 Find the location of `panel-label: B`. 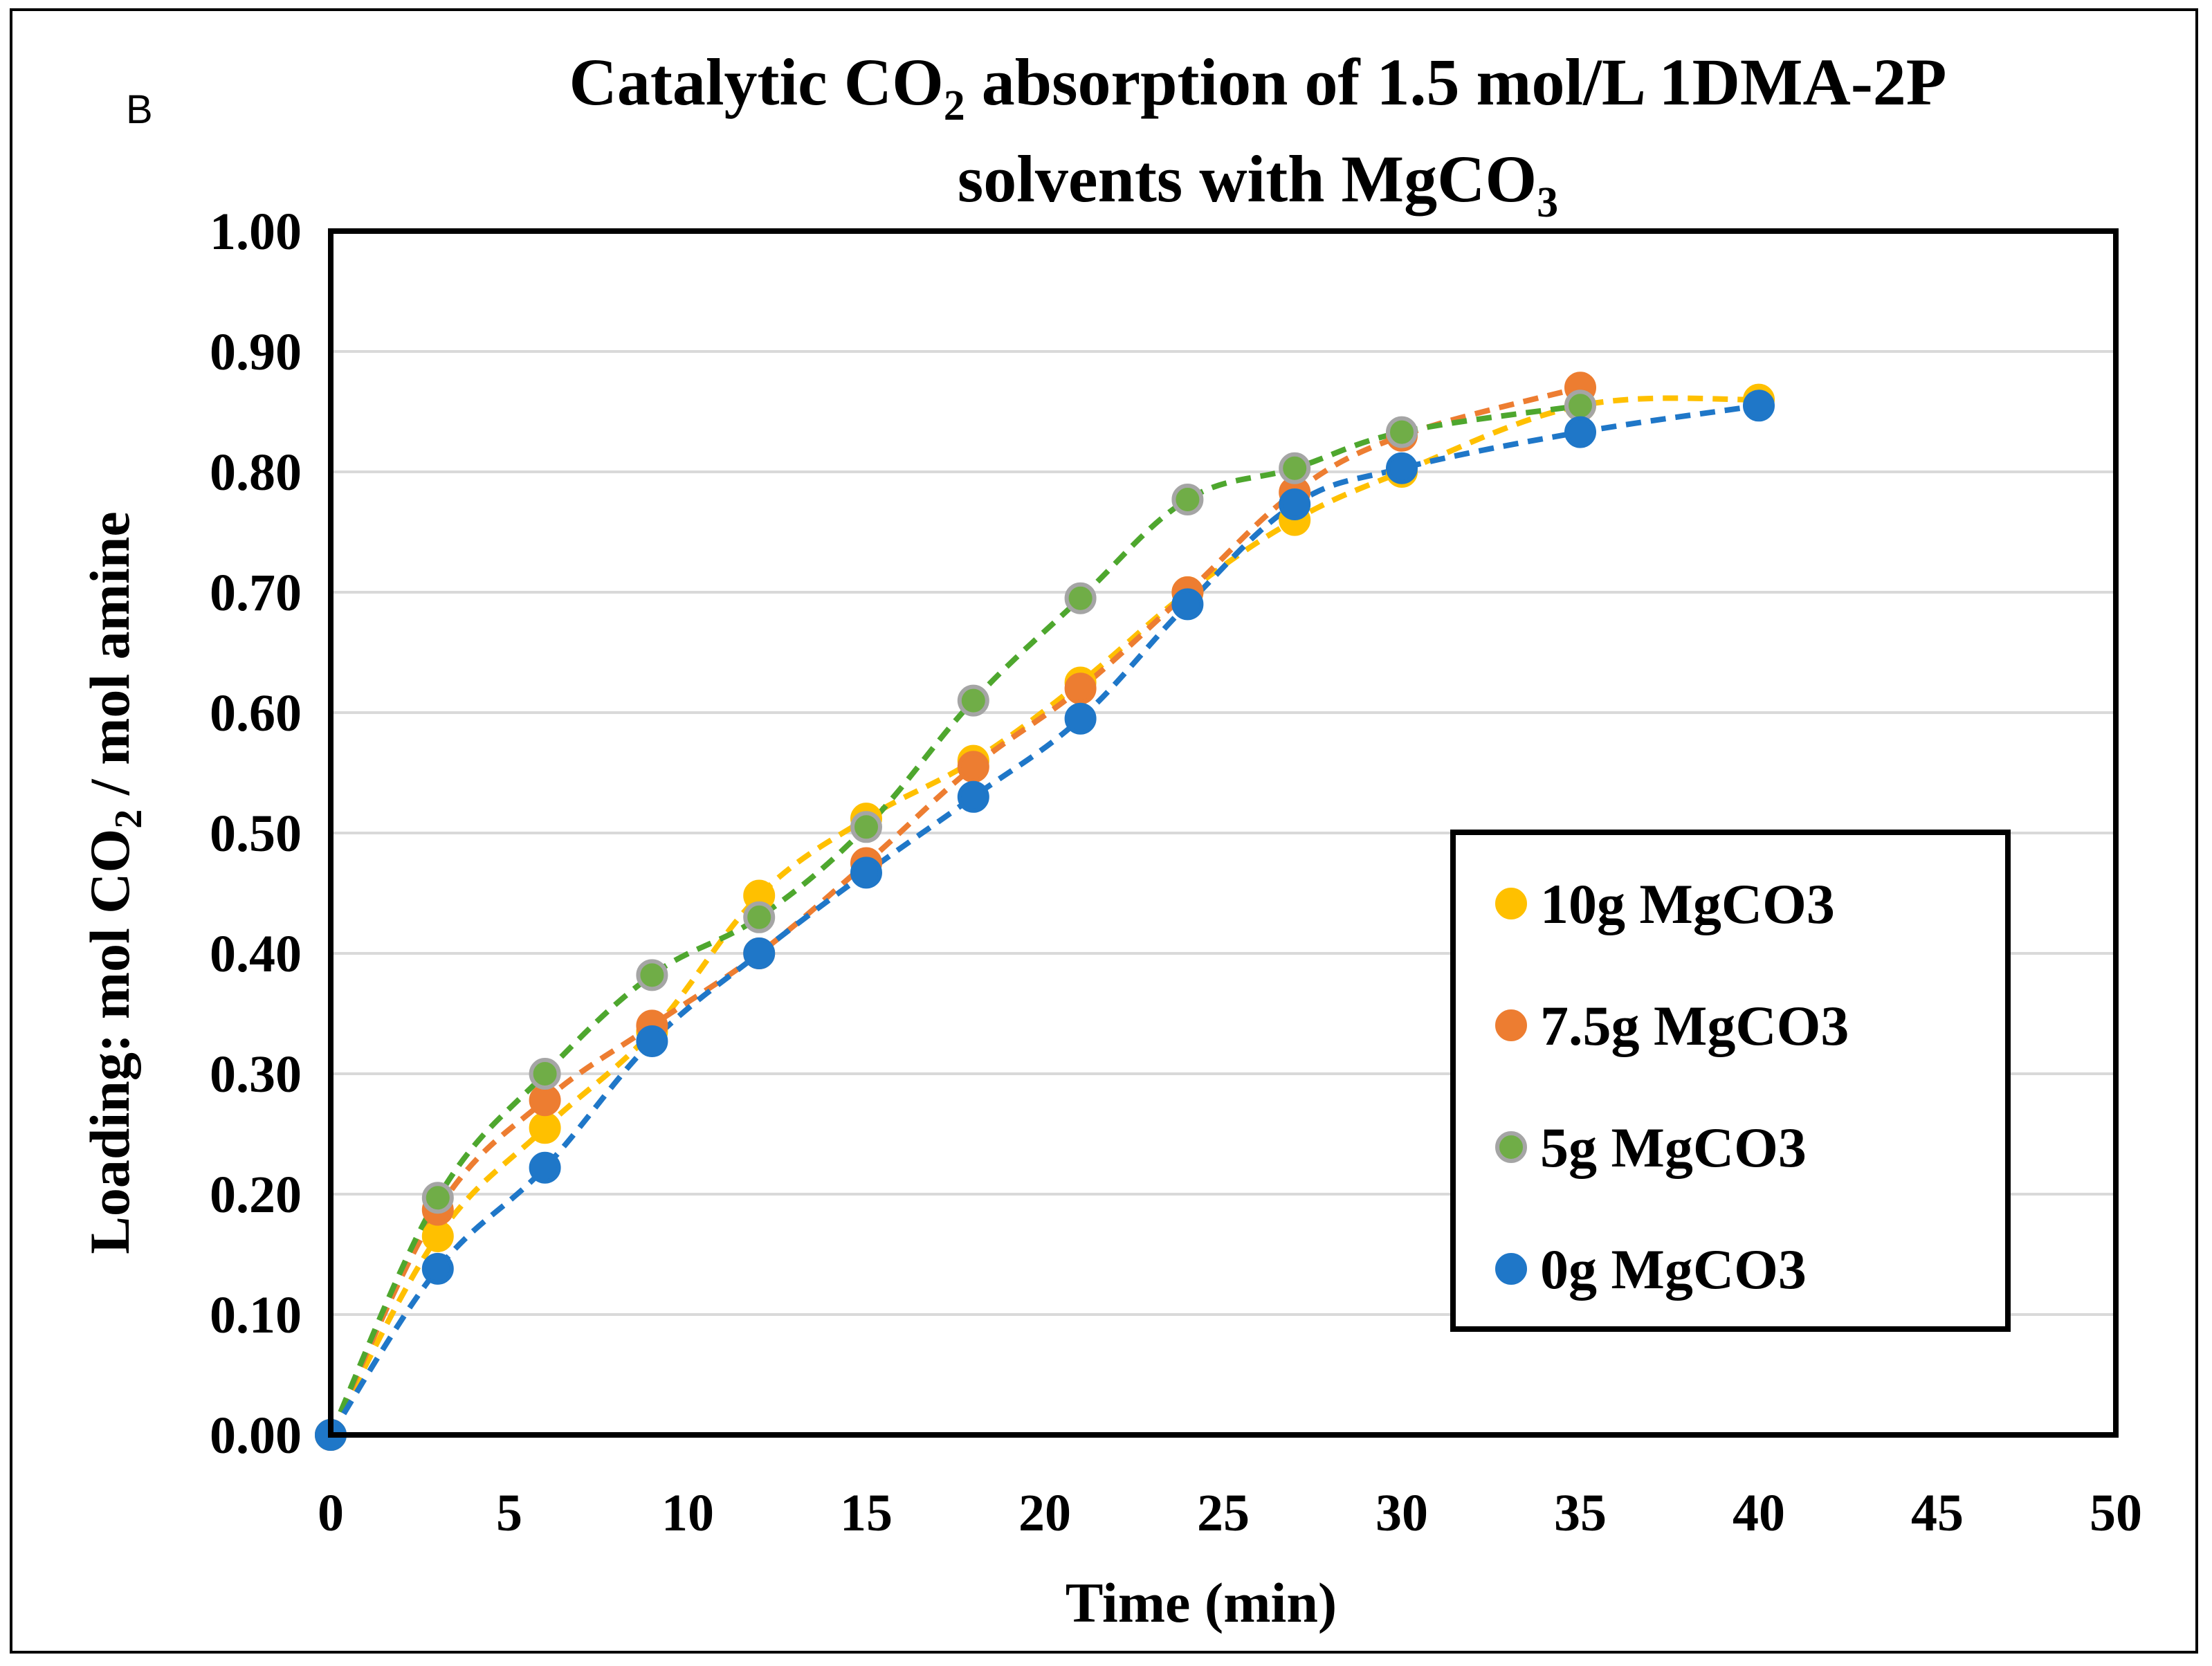

panel-label: B is located at coordinates (139, 109).